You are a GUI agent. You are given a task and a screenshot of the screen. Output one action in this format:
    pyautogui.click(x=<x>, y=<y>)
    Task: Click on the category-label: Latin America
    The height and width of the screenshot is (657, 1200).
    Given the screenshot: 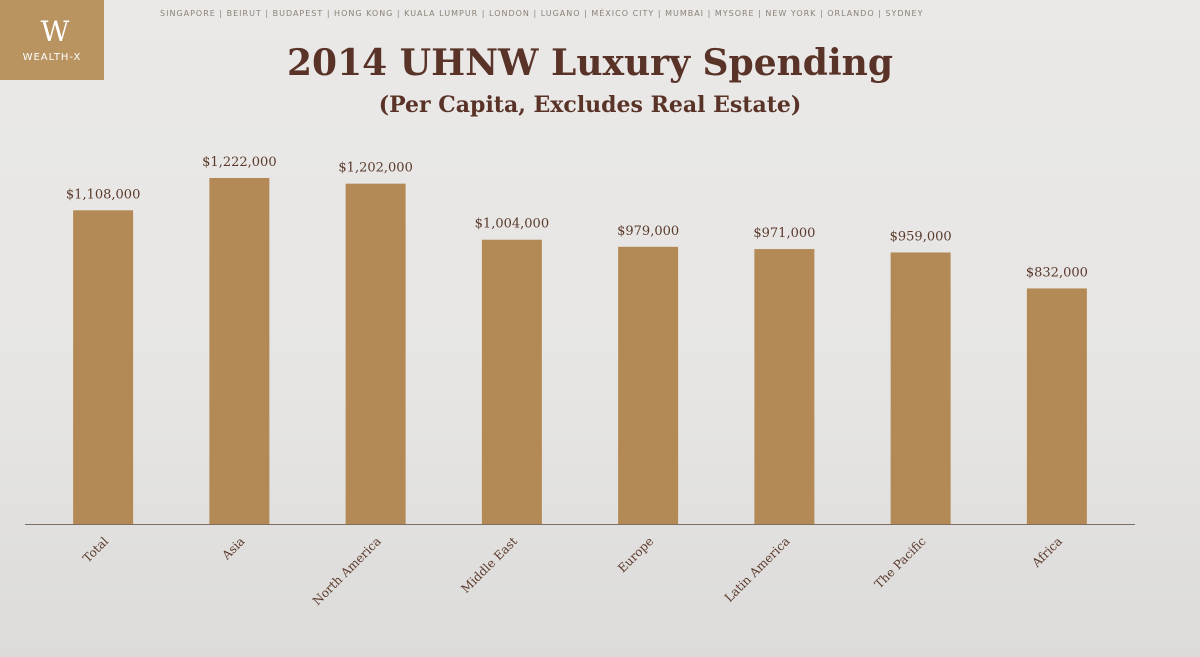 What is the action you would take?
    pyautogui.click(x=757, y=569)
    